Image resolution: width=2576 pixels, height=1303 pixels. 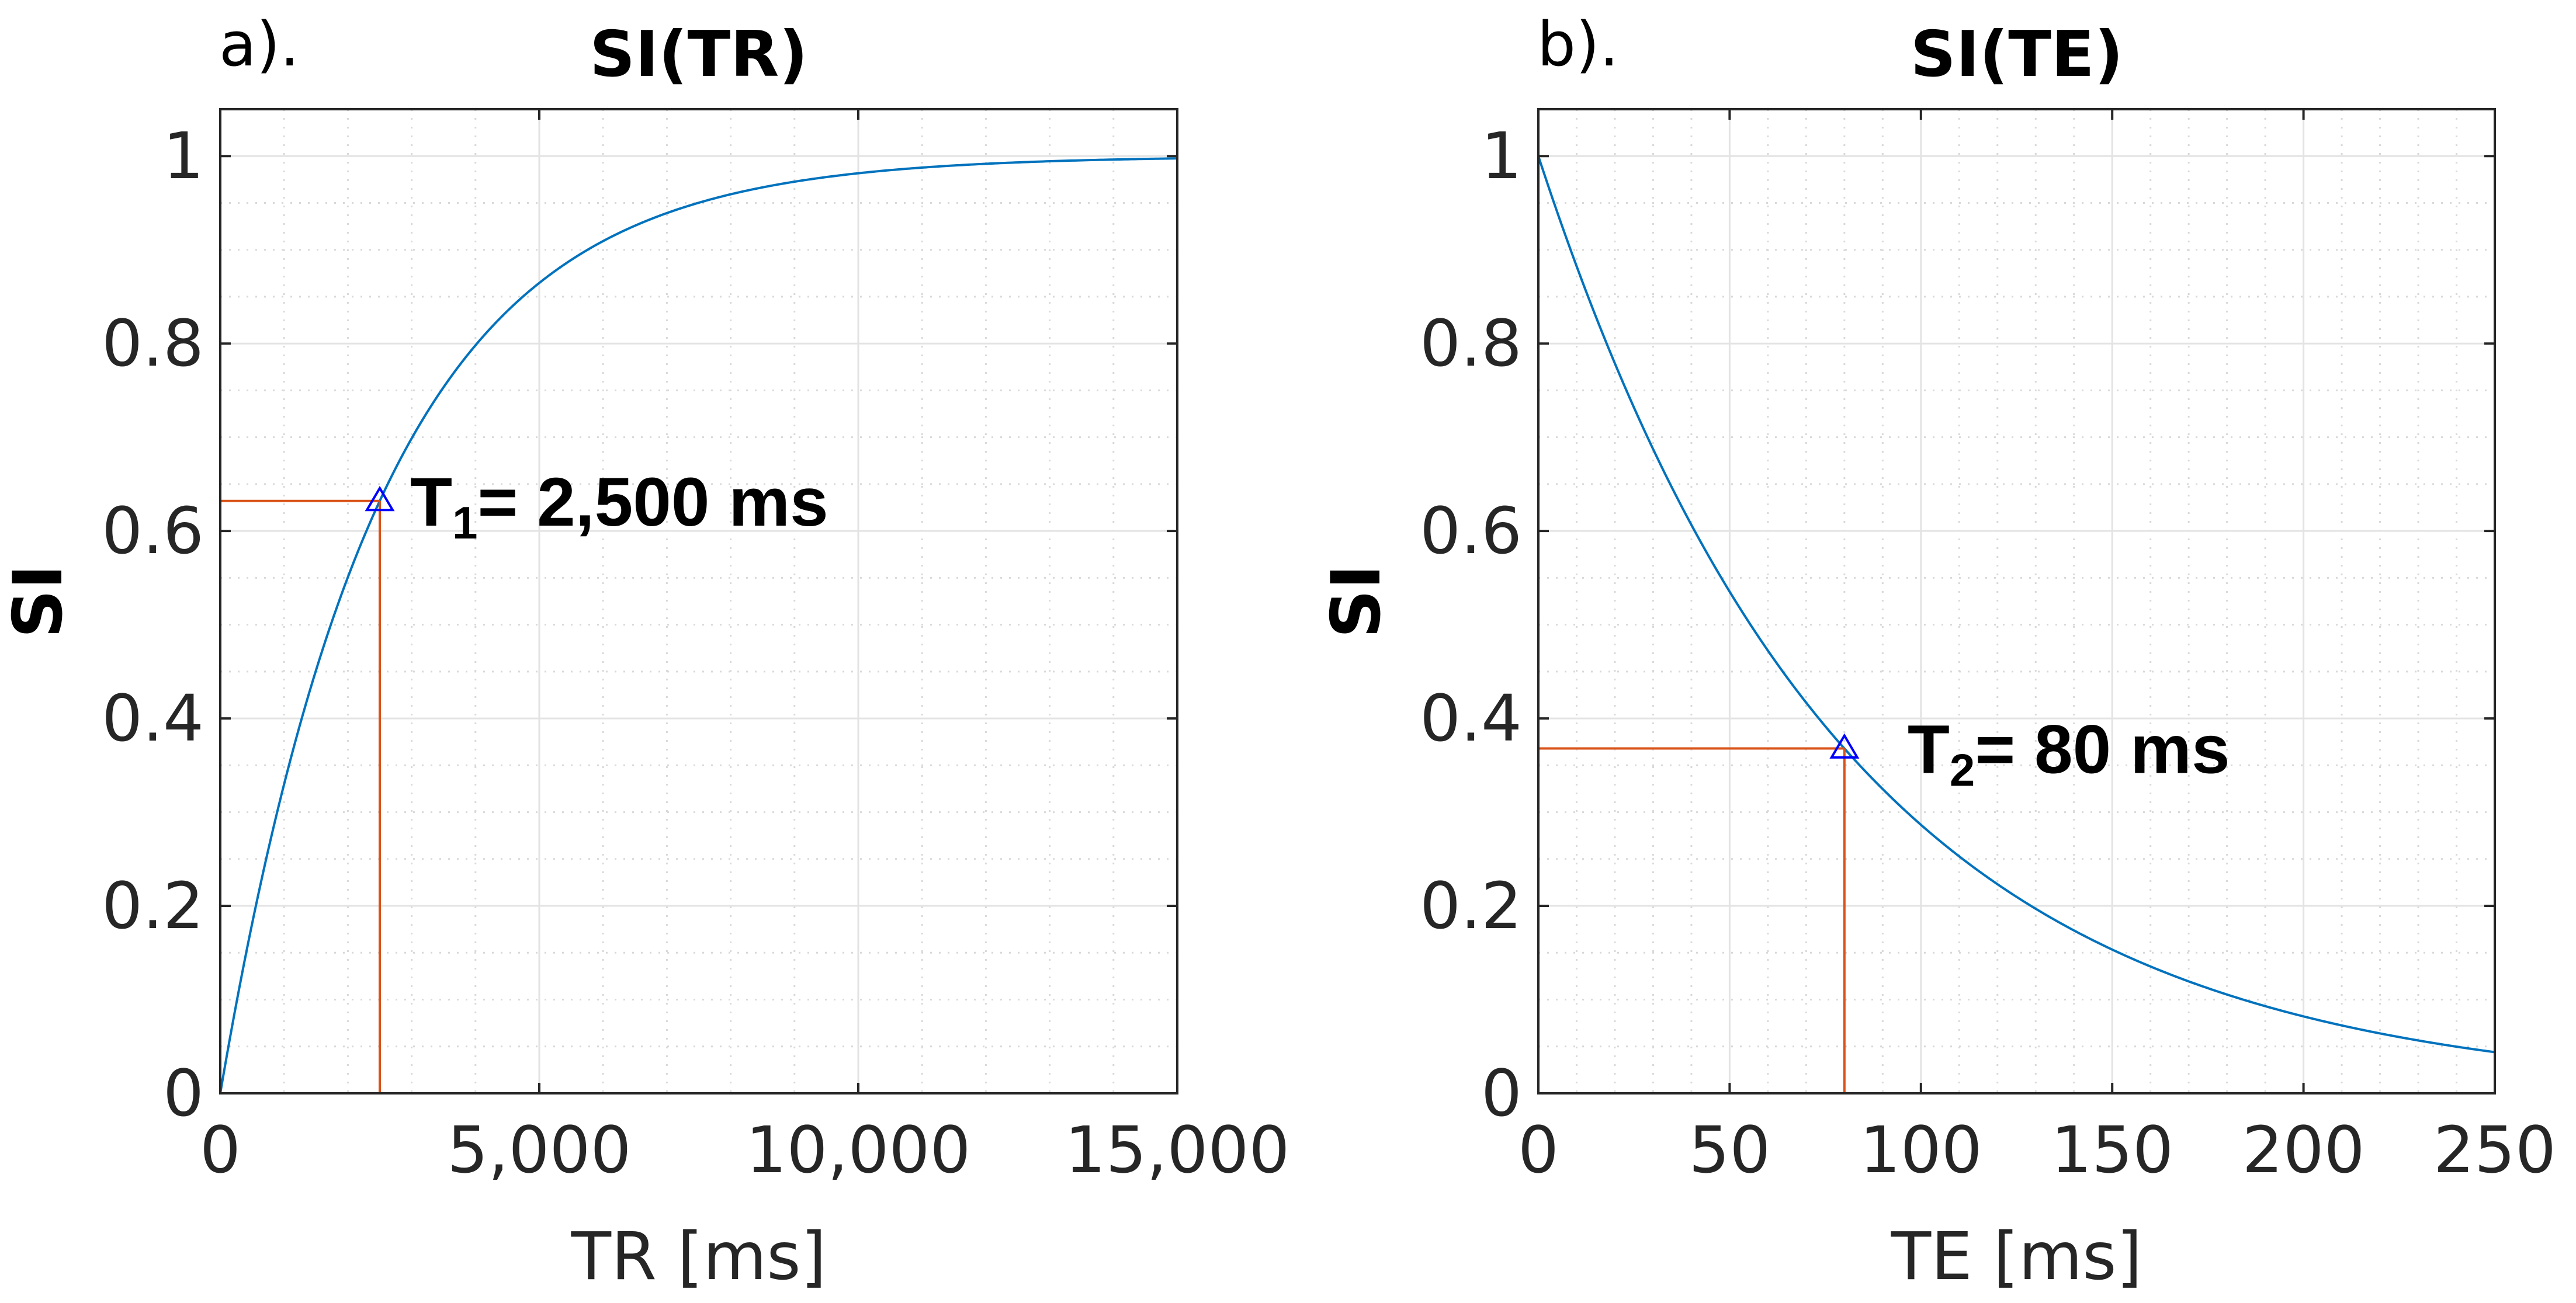 What do you see at coordinates (2112, 1150) in the screenshot?
I see `x-tick-label: 150` at bounding box center [2112, 1150].